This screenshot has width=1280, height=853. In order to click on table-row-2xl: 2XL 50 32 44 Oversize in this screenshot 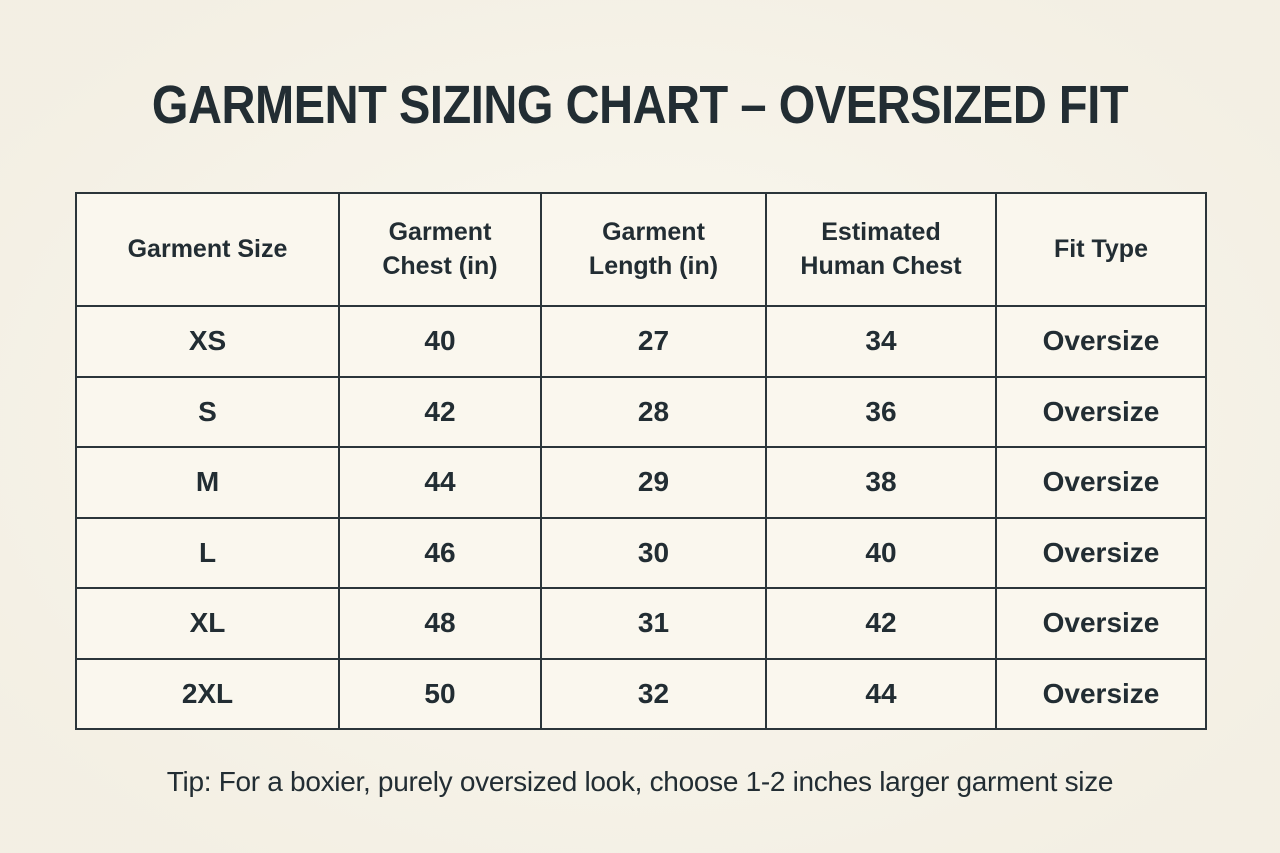, I will do `click(641, 693)`.